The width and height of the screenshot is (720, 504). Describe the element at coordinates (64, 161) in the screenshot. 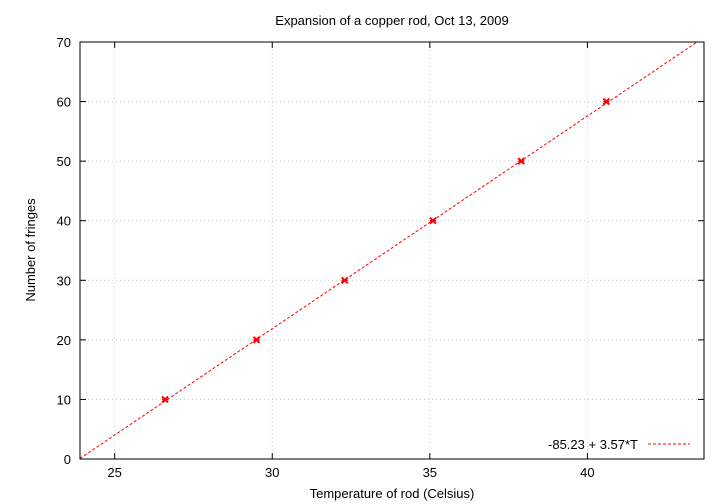

I see `y-tick-label: 50` at that location.